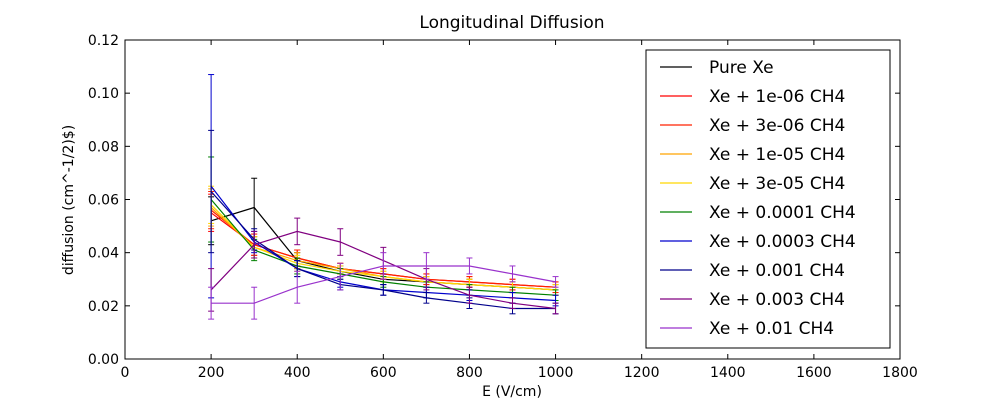 Image resolution: width=1000 pixels, height=404 pixels. I want to click on y-tick-label: 0.04, so click(103, 254).